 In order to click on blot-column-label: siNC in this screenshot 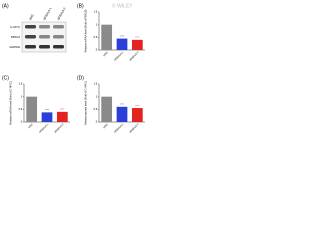, I will do `click(31, 17)`.